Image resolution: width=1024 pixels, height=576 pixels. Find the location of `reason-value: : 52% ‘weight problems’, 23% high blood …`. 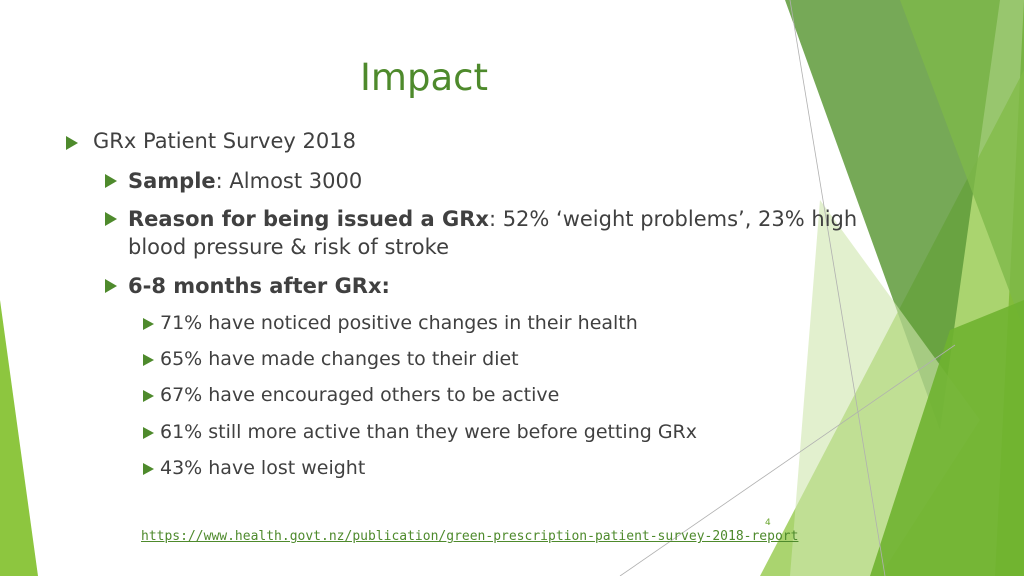

reason-value: : 52% ‘weight problems’, 23% high blood … is located at coordinates (493, 233).